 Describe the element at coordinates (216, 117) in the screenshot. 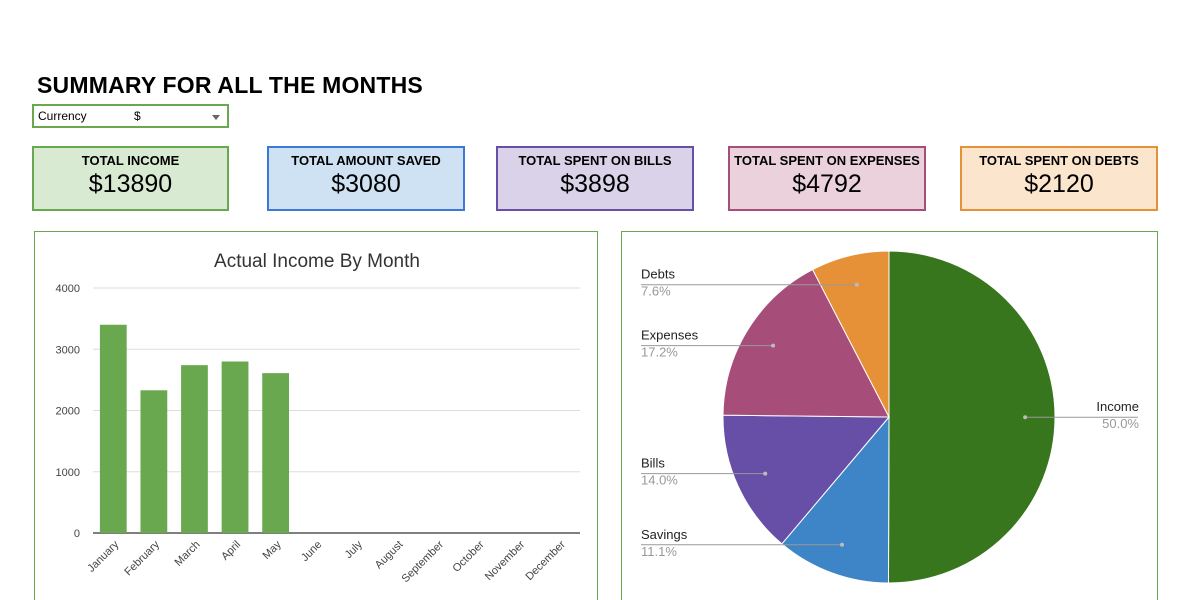

I see `chevron-down-icon` at that location.